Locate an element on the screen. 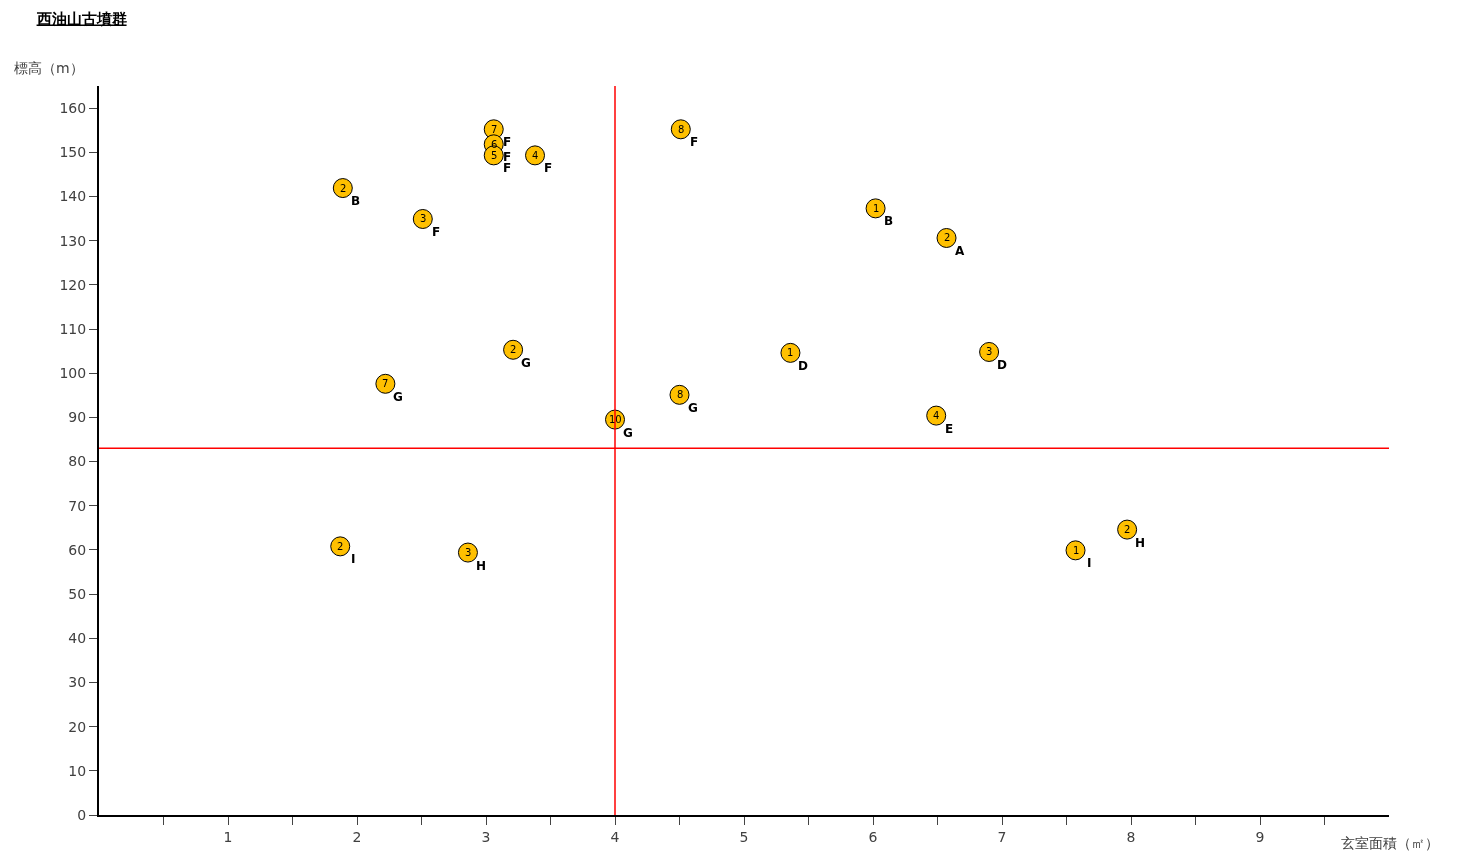 The height and width of the screenshot is (867, 1463). y-tick-label: 100 is located at coordinates (73, 373).